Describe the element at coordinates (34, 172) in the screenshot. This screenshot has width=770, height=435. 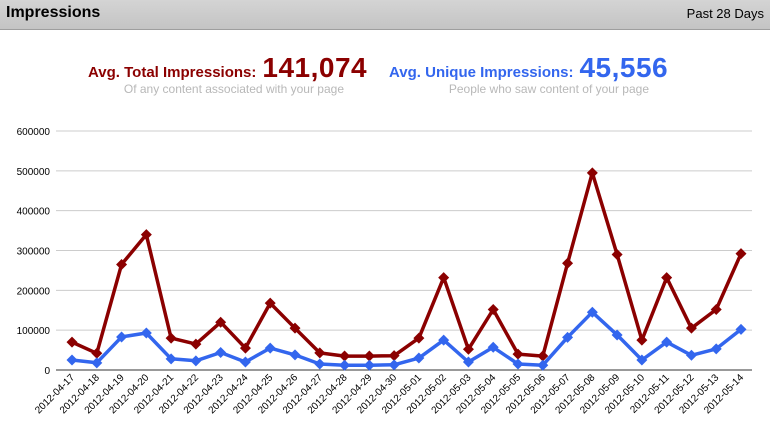
I see `y-tick-label: 500000` at that location.